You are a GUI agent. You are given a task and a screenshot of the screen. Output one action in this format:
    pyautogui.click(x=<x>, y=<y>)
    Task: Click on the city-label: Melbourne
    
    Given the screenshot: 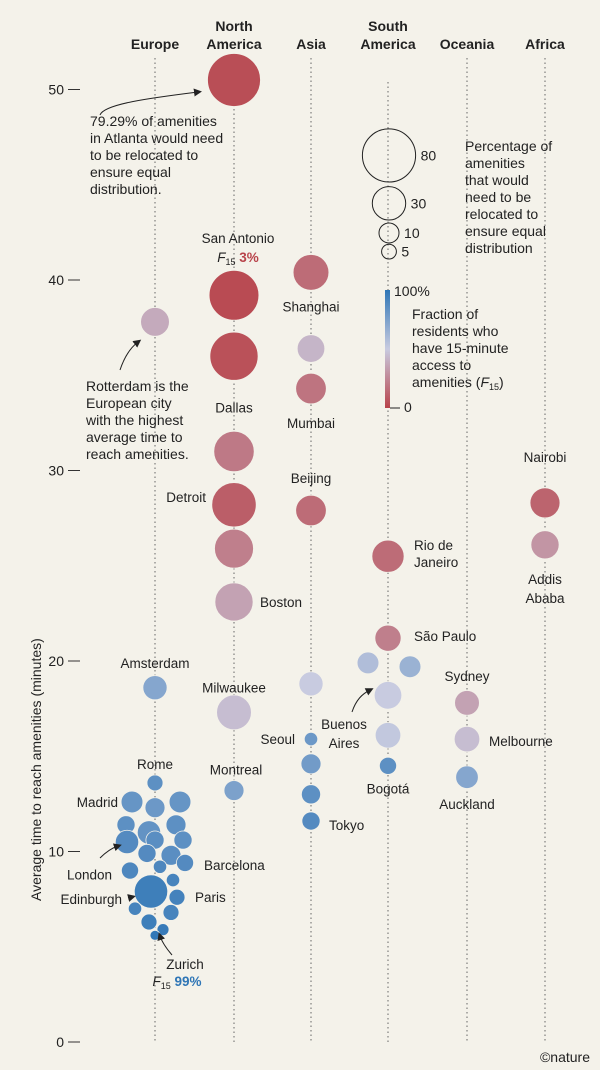 What is the action you would take?
    pyautogui.click(x=521, y=741)
    